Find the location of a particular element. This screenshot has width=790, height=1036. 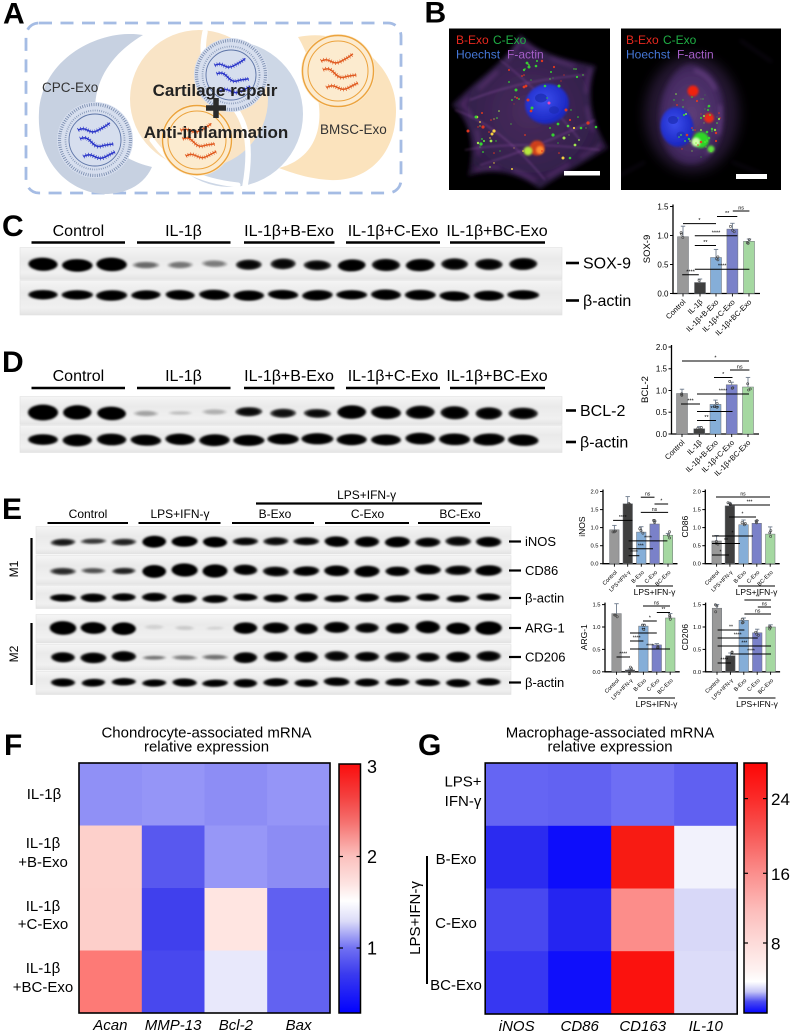

svg-text: 2 is located at coordinates (372, 857).